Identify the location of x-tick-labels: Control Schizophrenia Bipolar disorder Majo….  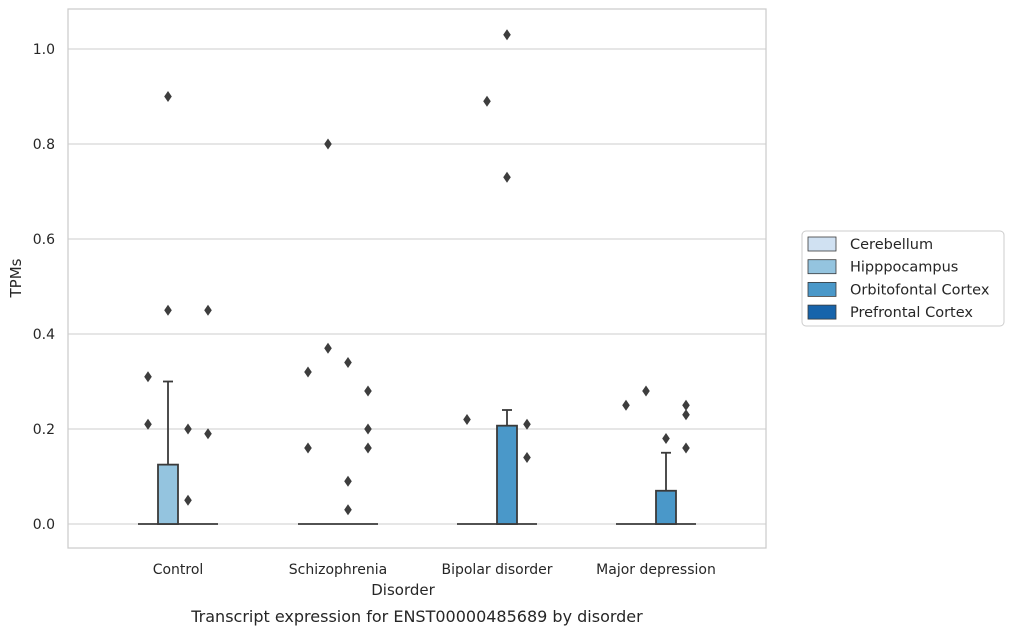
(434, 570).